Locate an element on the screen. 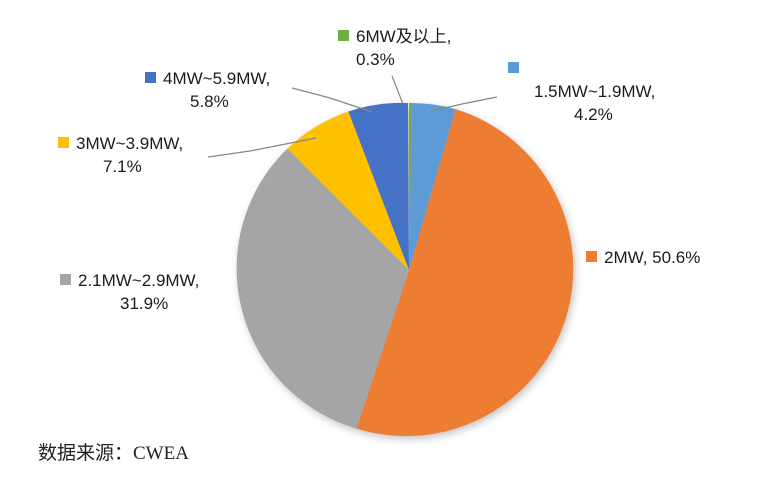 Image resolution: width=761 pixels, height=481 pixels. label-4mw-text-line2: 5.8% is located at coordinates (209, 101).